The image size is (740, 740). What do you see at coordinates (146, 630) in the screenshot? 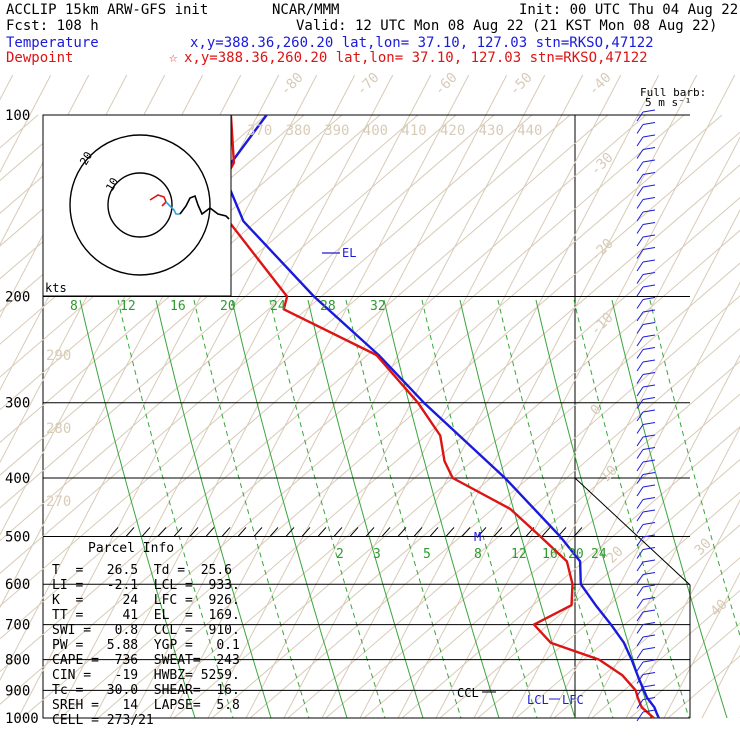
I see `parcel-row: SWI = 0.8 CCL = 910.` at bounding box center [146, 630].